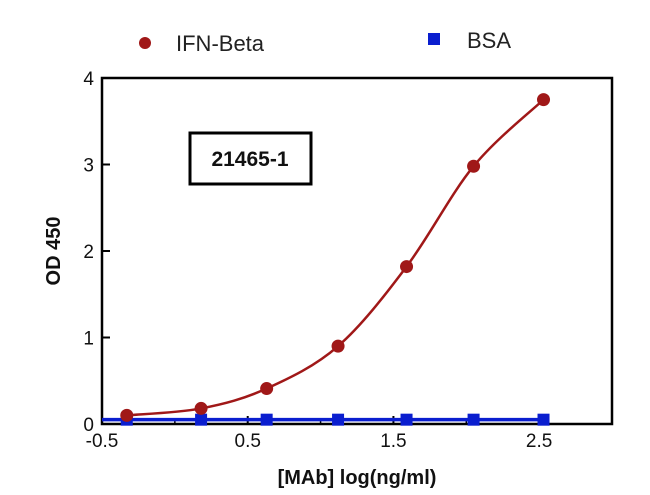 The height and width of the screenshot is (495, 650). I want to click on y-axis-title: OD 450, so click(54, 251).